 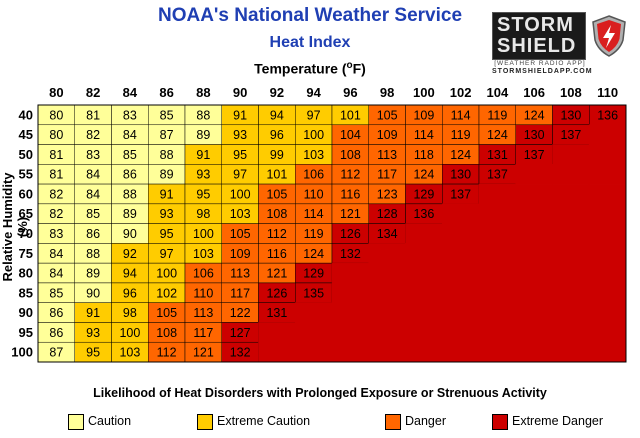 What do you see at coordinates (313, 293) in the screenshot?
I see `heatmap-value-label: 135` at bounding box center [313, 293].